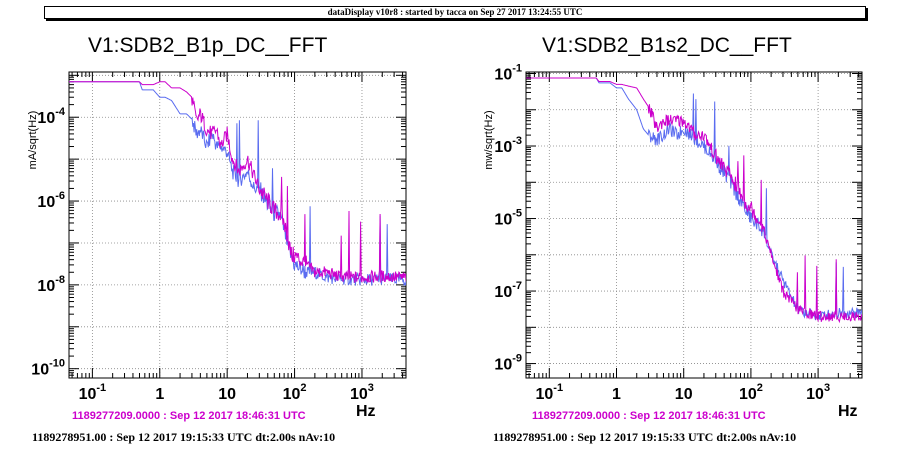  I want to click on y-tick-label: 10⁻⁹, so click(508, 363).